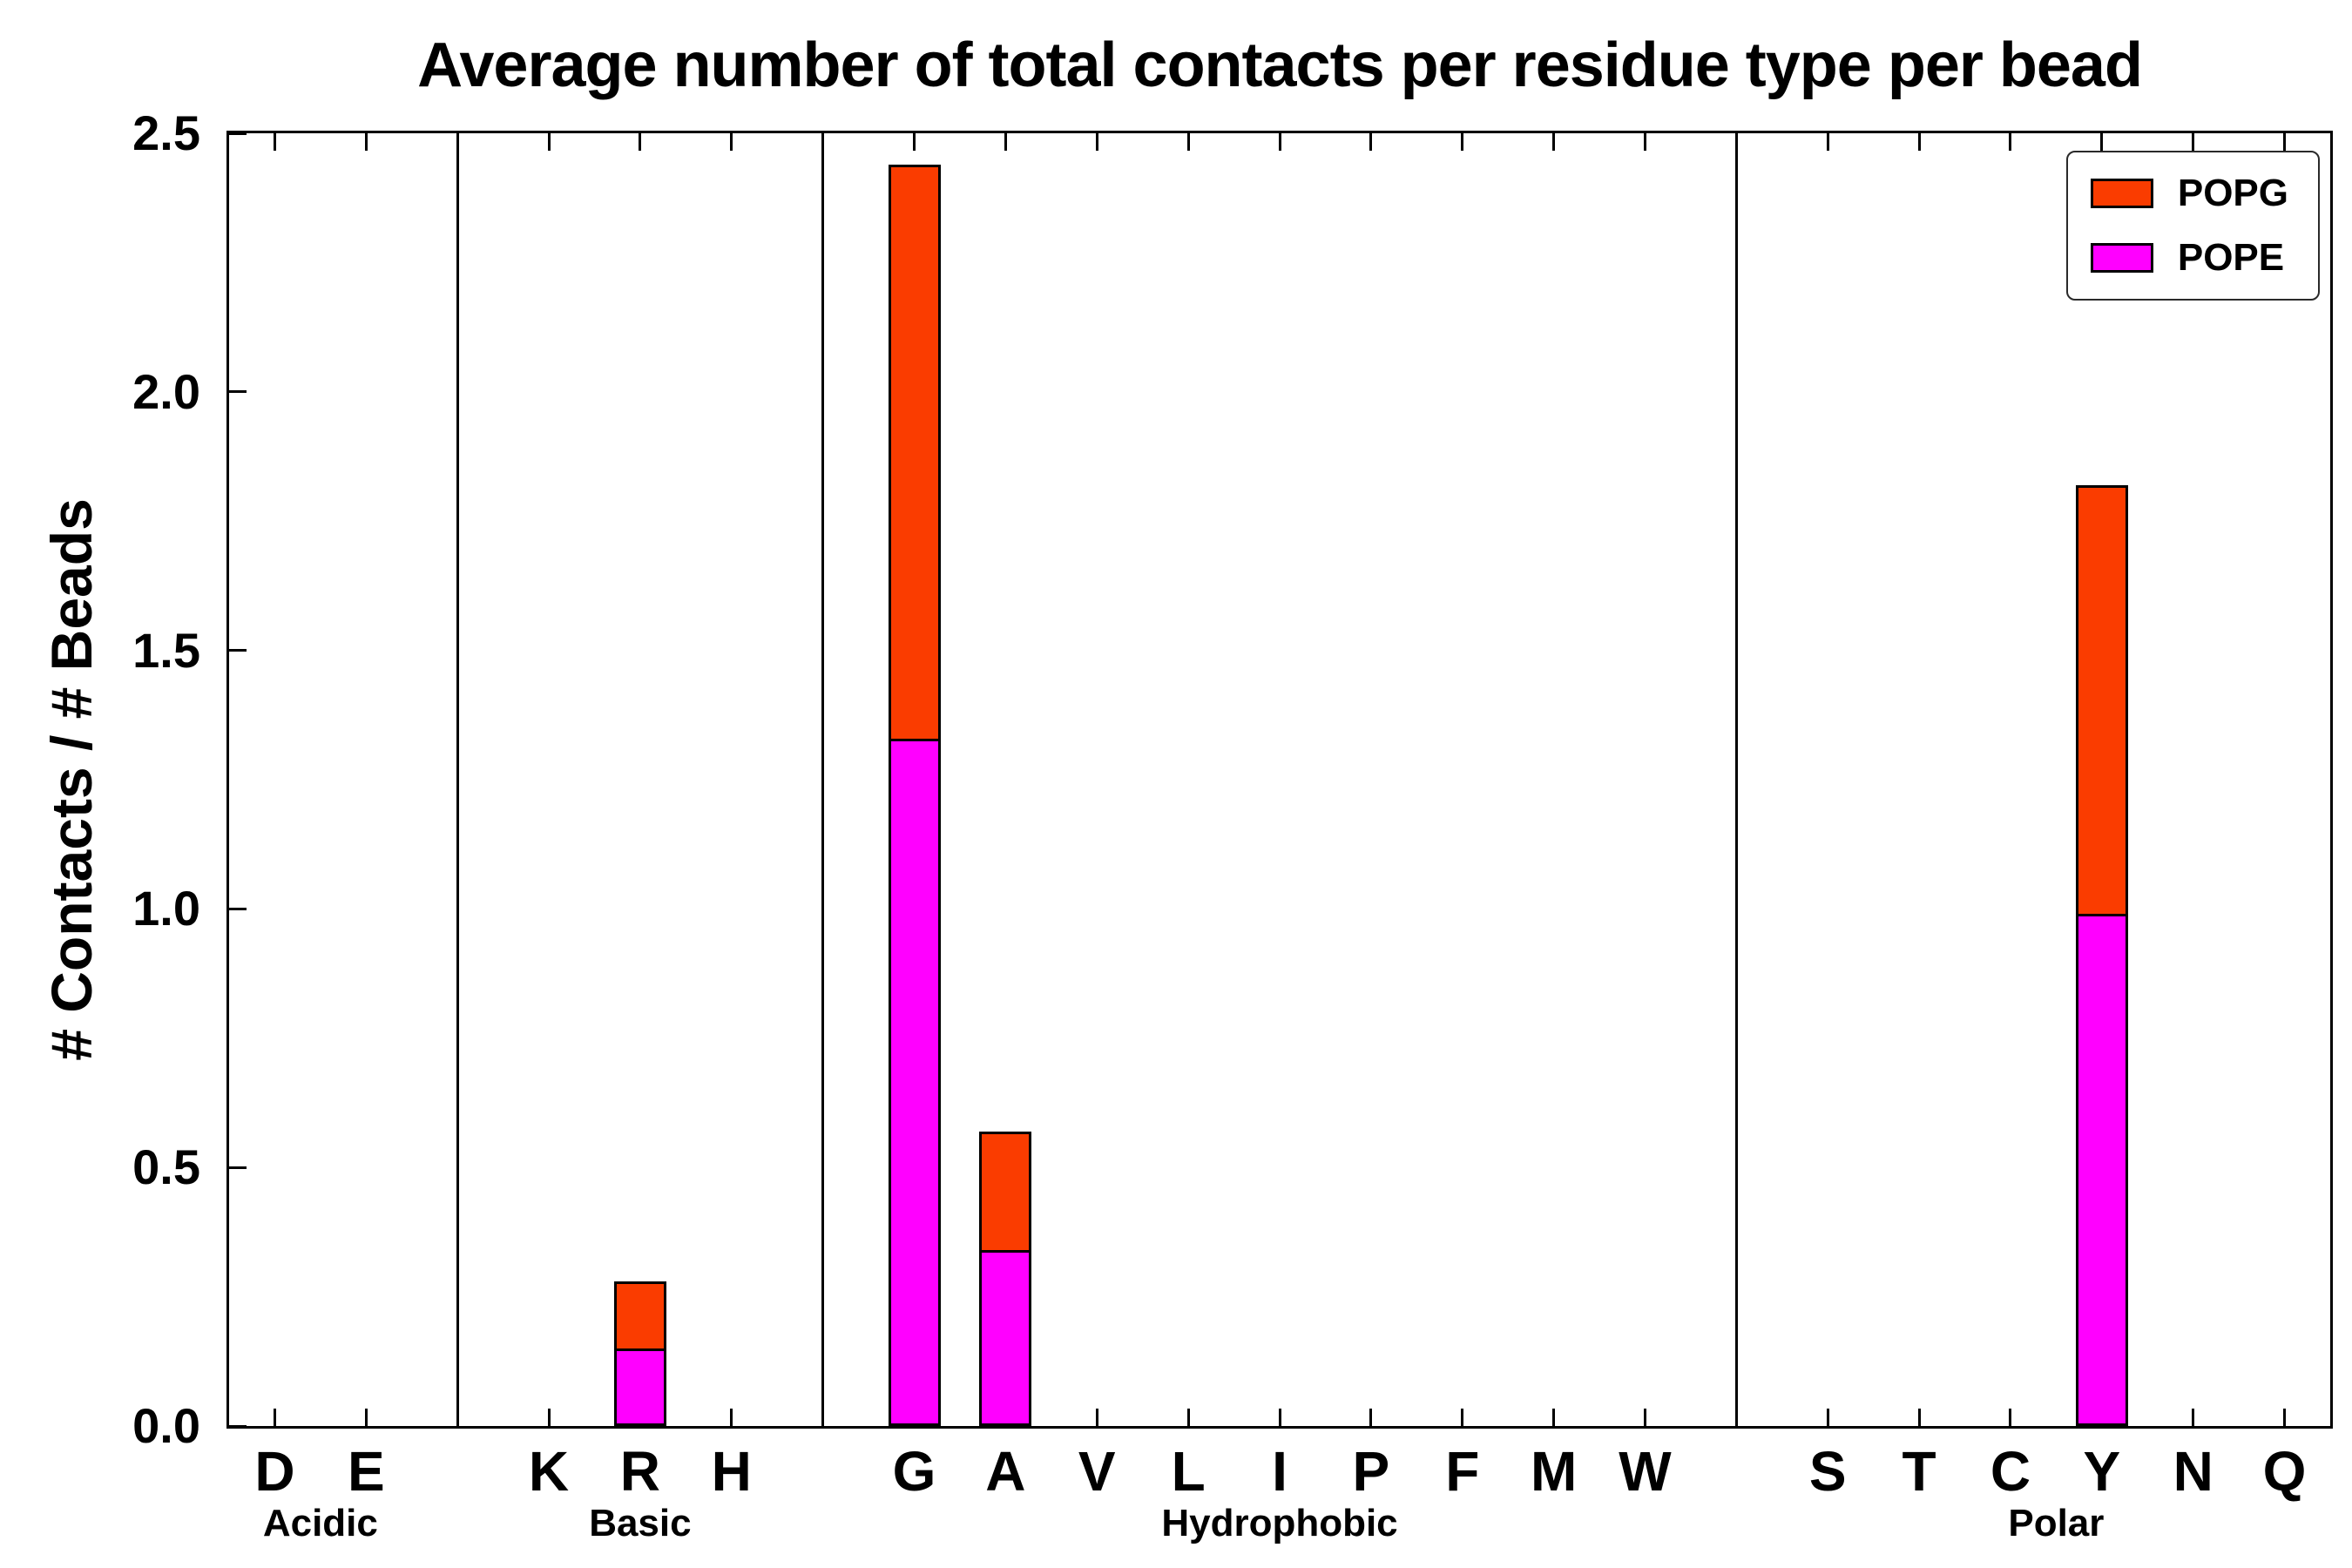 The height and width of the screenshot is (1568, 2352). I want to click on stacked-bar-G, so click(915, 795).